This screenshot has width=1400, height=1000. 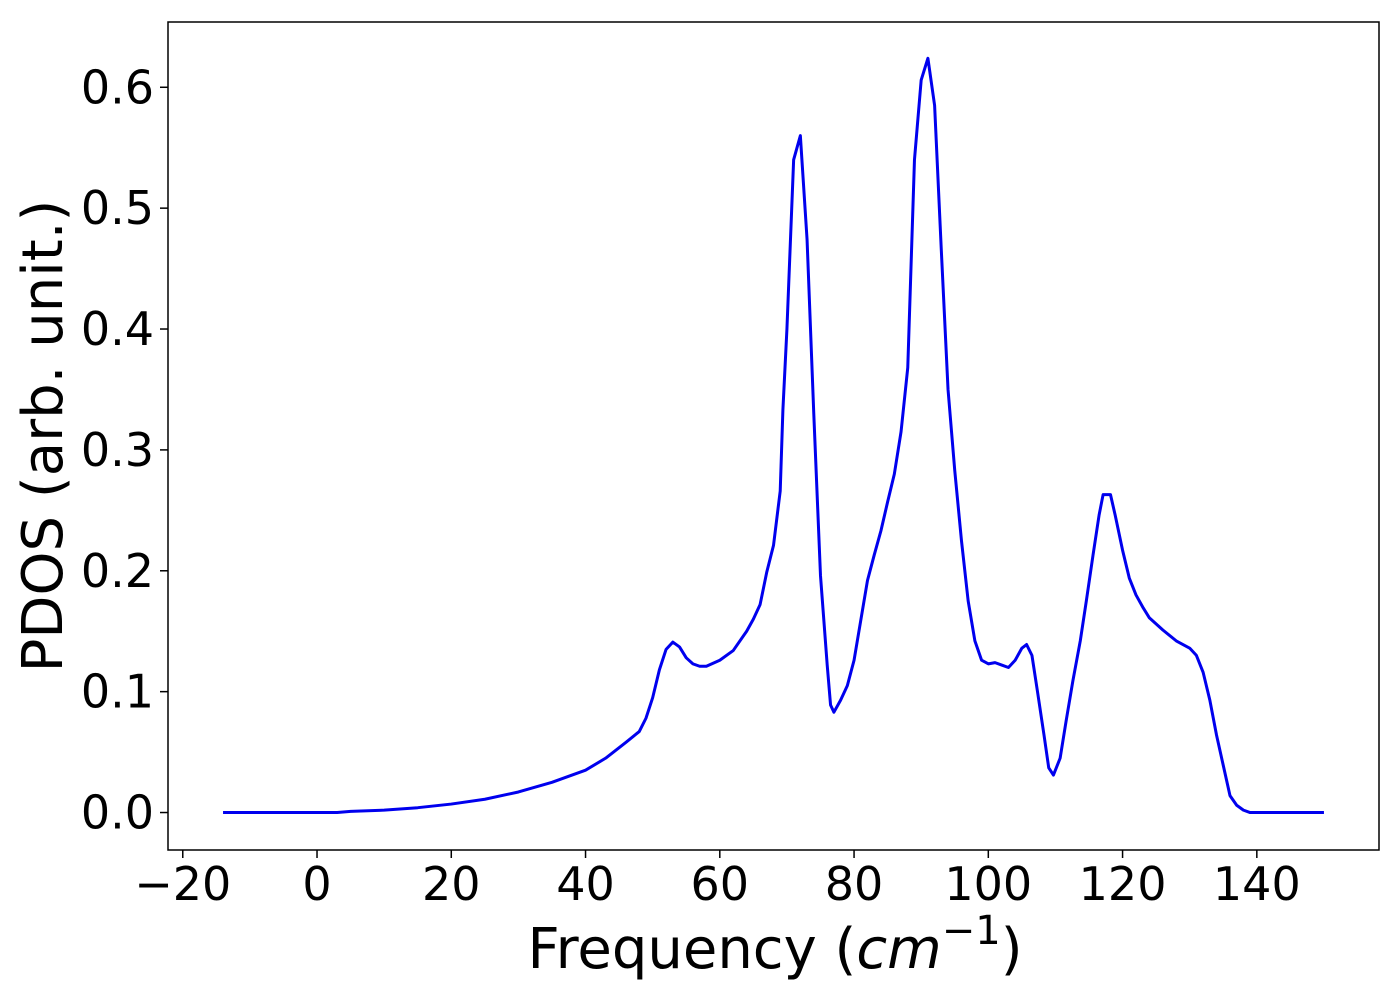 I want to click on y-axis-label: PDOS (arb. unit.), so click(x=43, y=436).